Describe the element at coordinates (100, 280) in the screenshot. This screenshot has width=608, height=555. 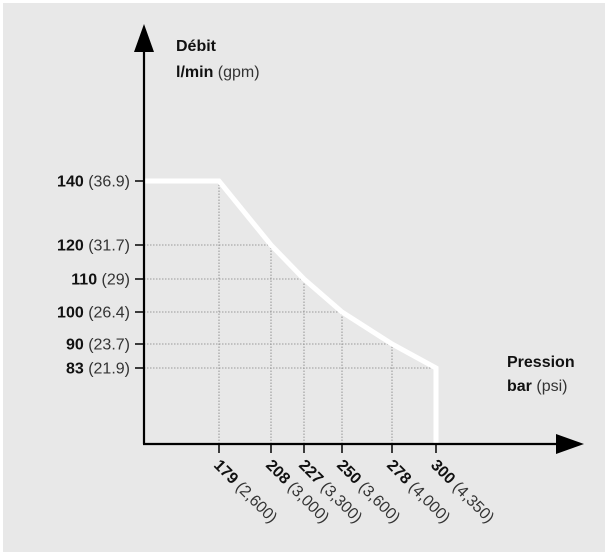
I see `y-tick-label-110: 110 (29)` at that location.